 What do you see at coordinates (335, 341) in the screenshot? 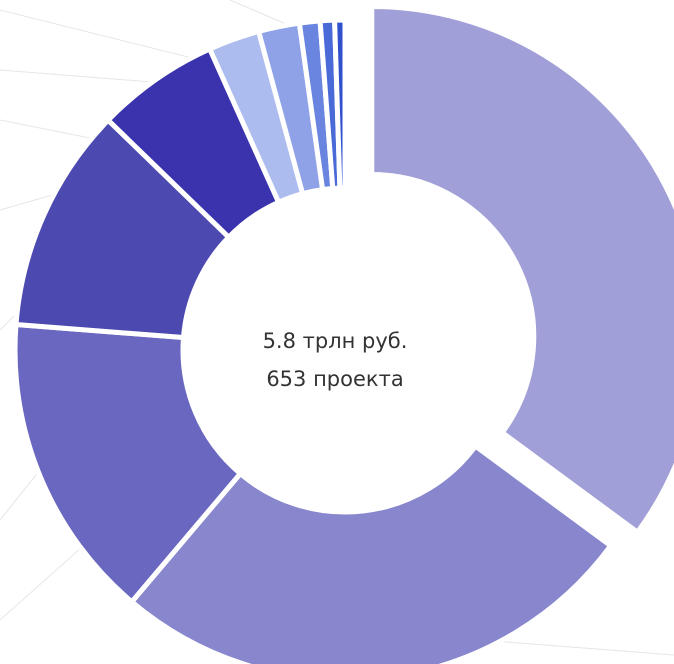
I see `center-text: 5.8 трлн руб.` at bounding box center [335, 341].